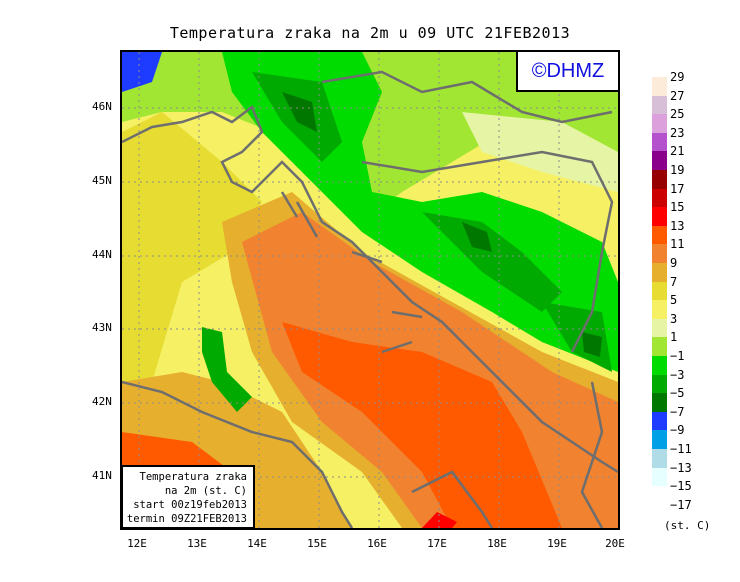 The image size is (740, 582). Describe the element at coordinates (674, 318) in the screenshot. I see `legend-level-label: 3` at that location.